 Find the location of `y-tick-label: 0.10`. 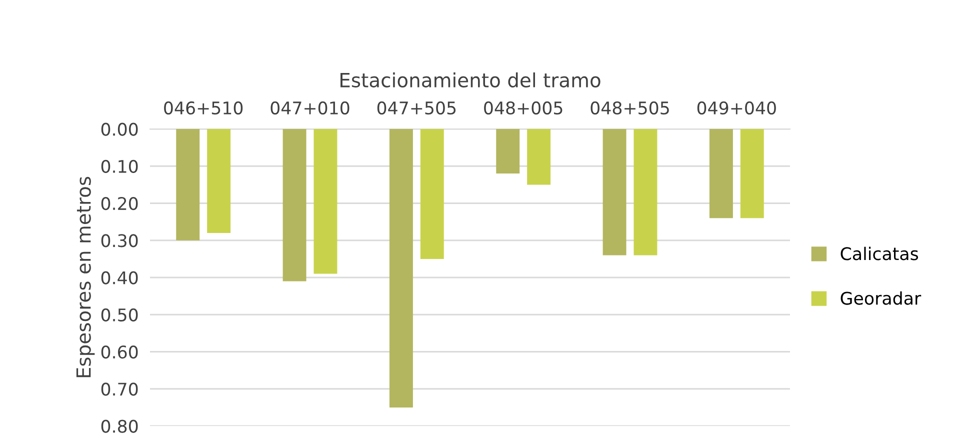

y-tick-label: 0.10 is located at coordinates (119, 166).